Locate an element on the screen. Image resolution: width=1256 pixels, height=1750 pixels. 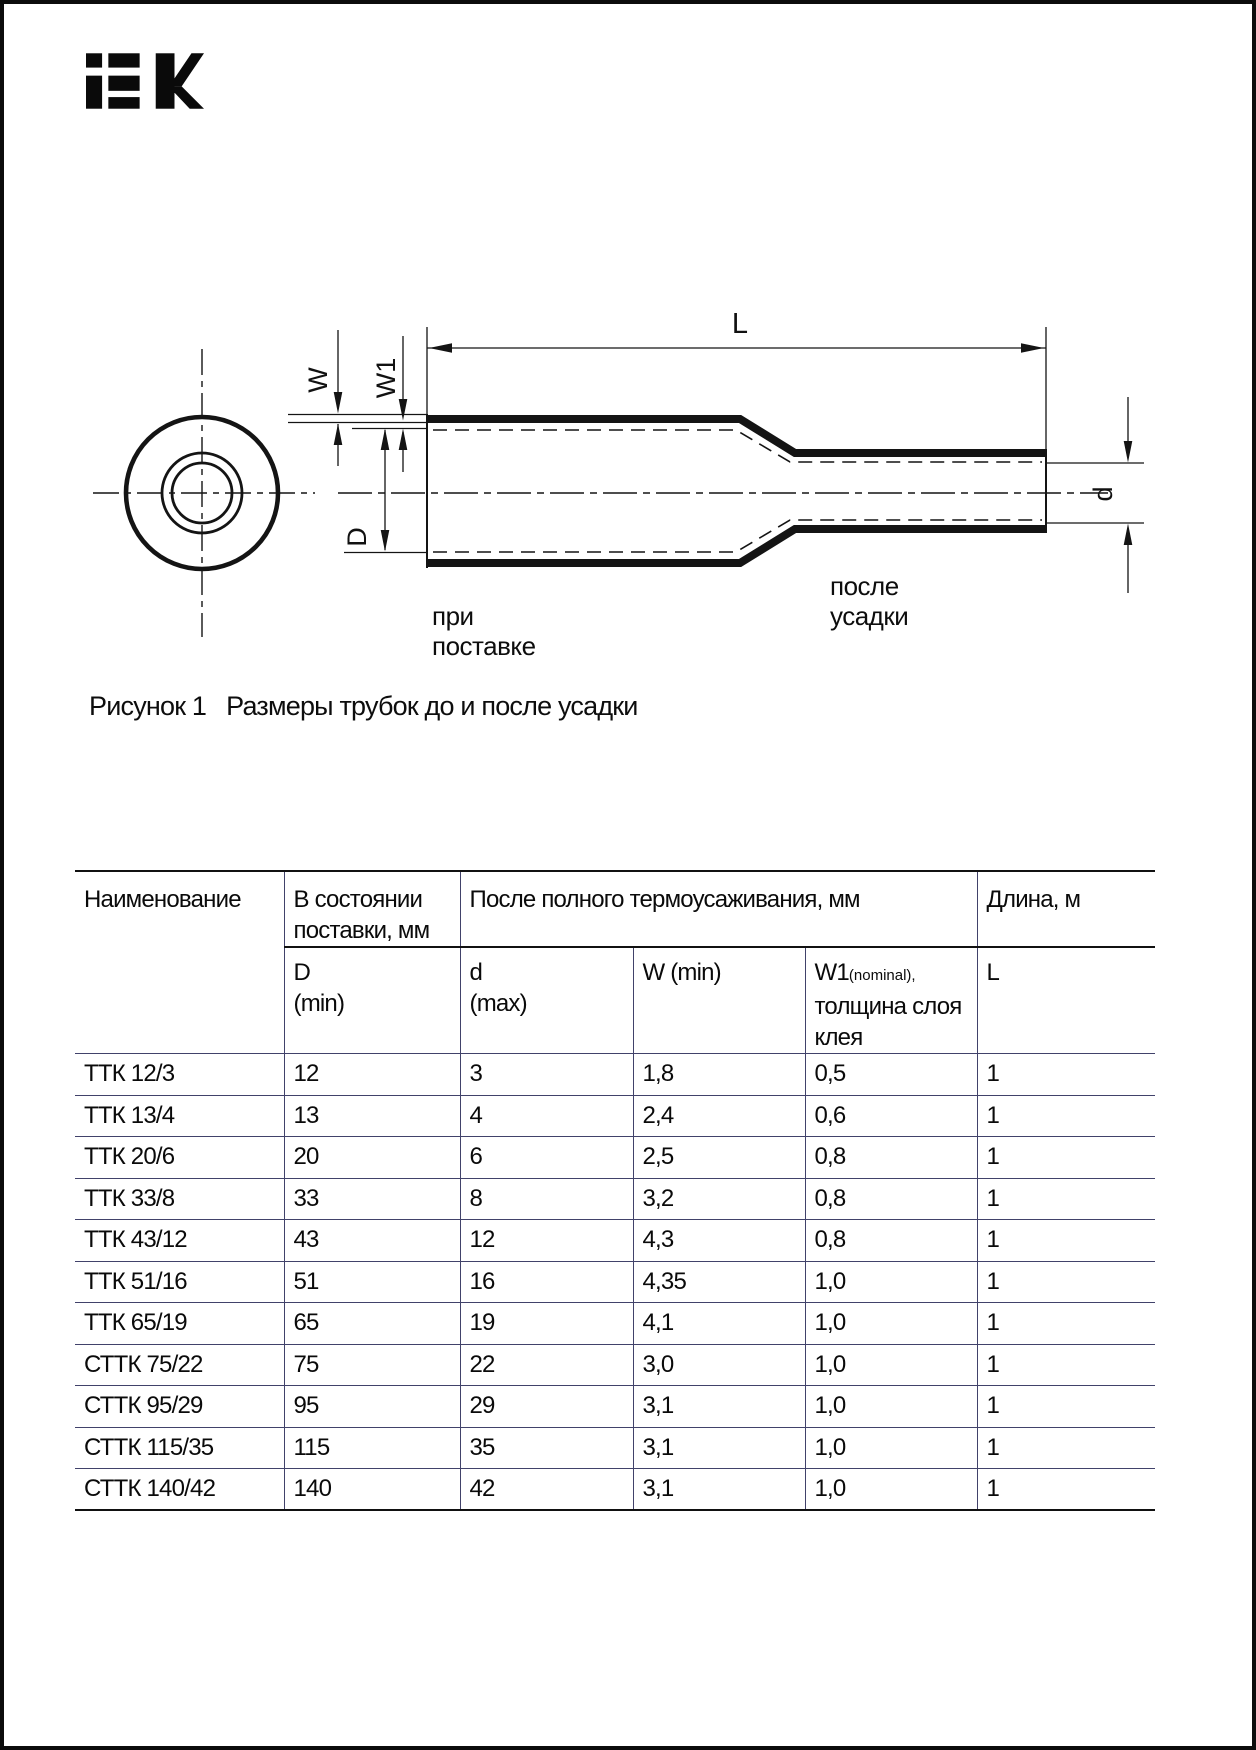
logo-i-dot is located at coordinates (94, 60).